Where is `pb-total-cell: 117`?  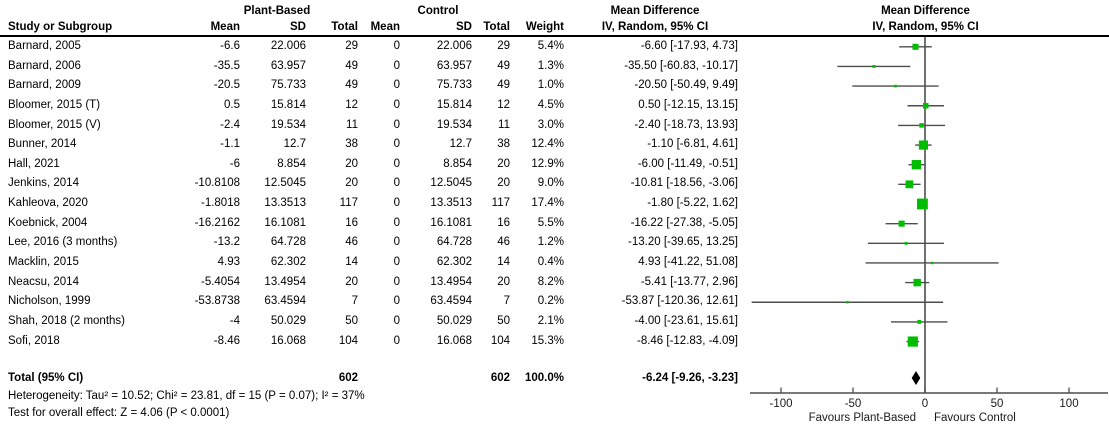
pb-total-cell: 117 is located at coordinates (348, 203).